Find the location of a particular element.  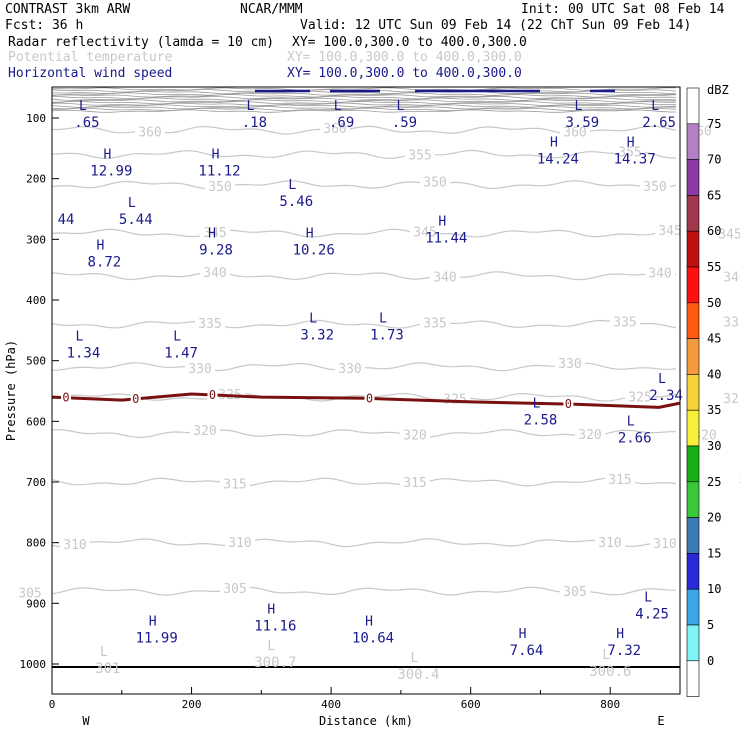

wind-extremum-value: 5.46 is located at coordinates (296, 202).